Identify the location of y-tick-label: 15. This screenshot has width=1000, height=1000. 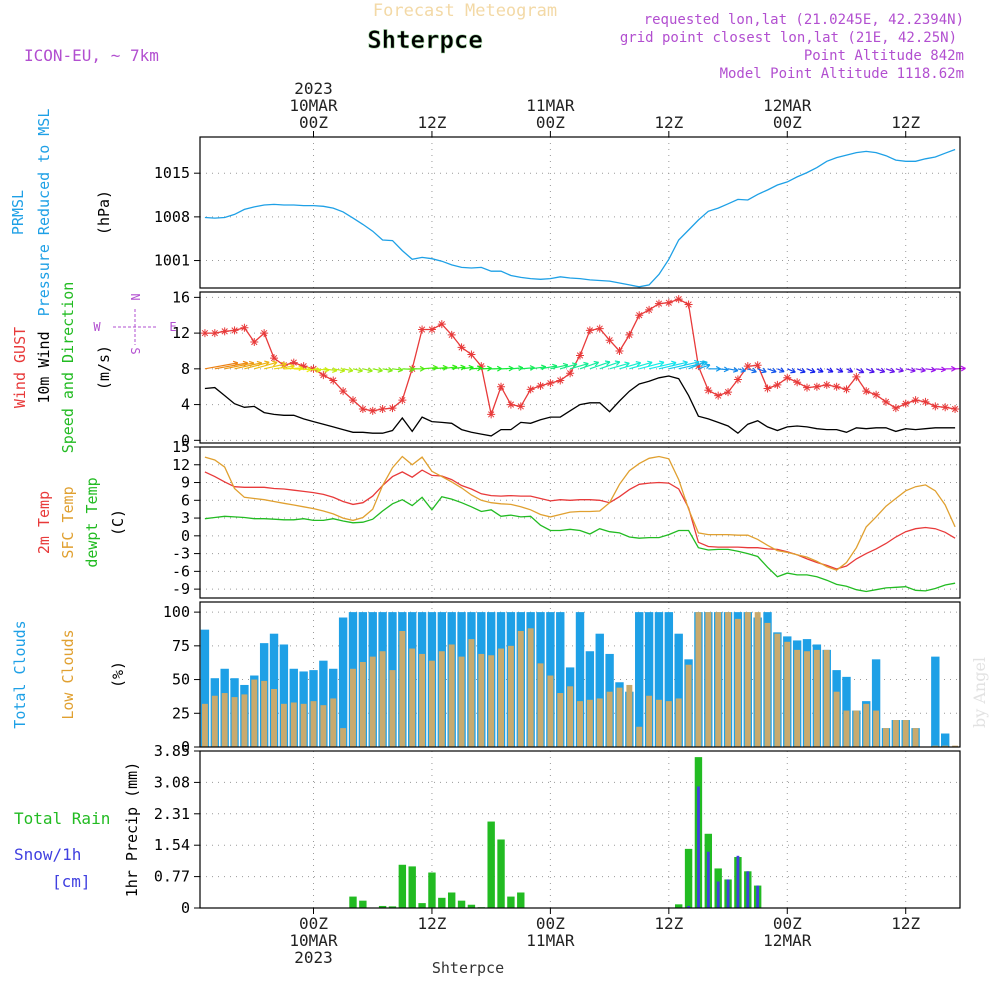
(181, 447).